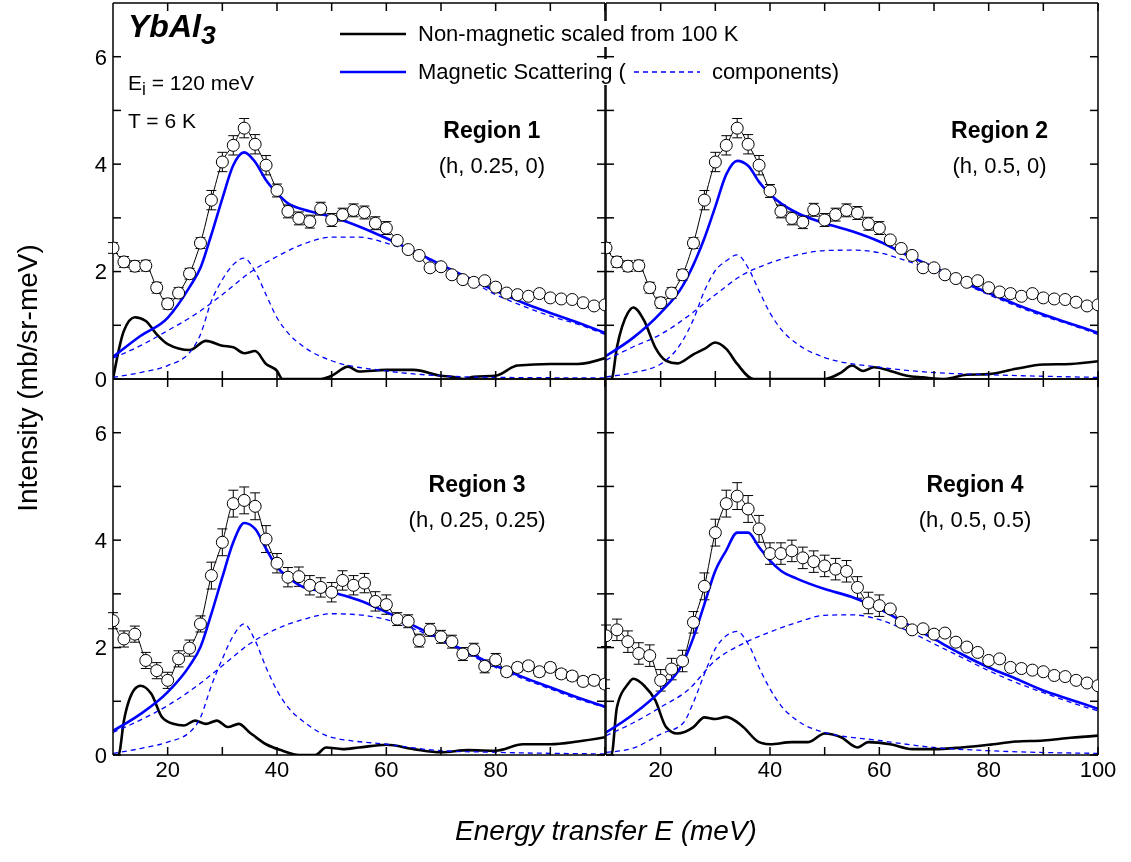 The image size is (1131, 862). I want to click on text: Region 4, so click(975, 484).